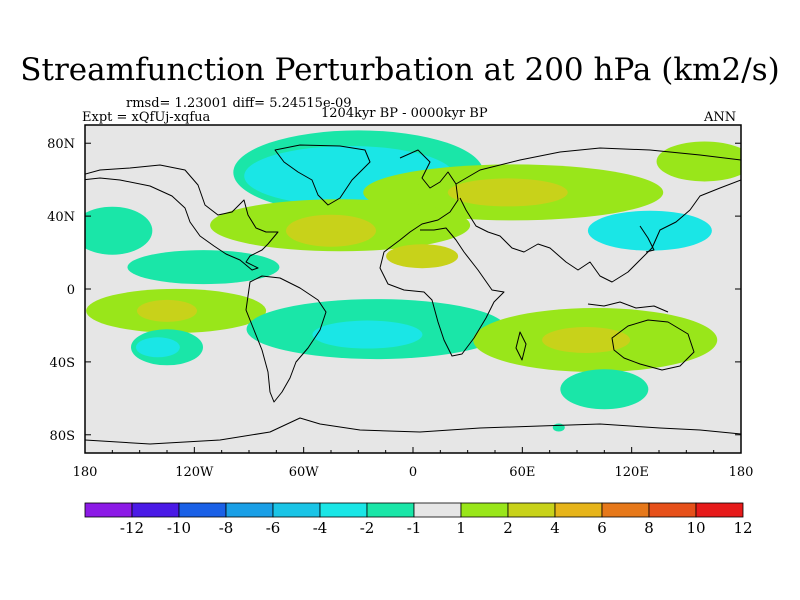  I want to click on legend-label: 6, so click(602, 528).